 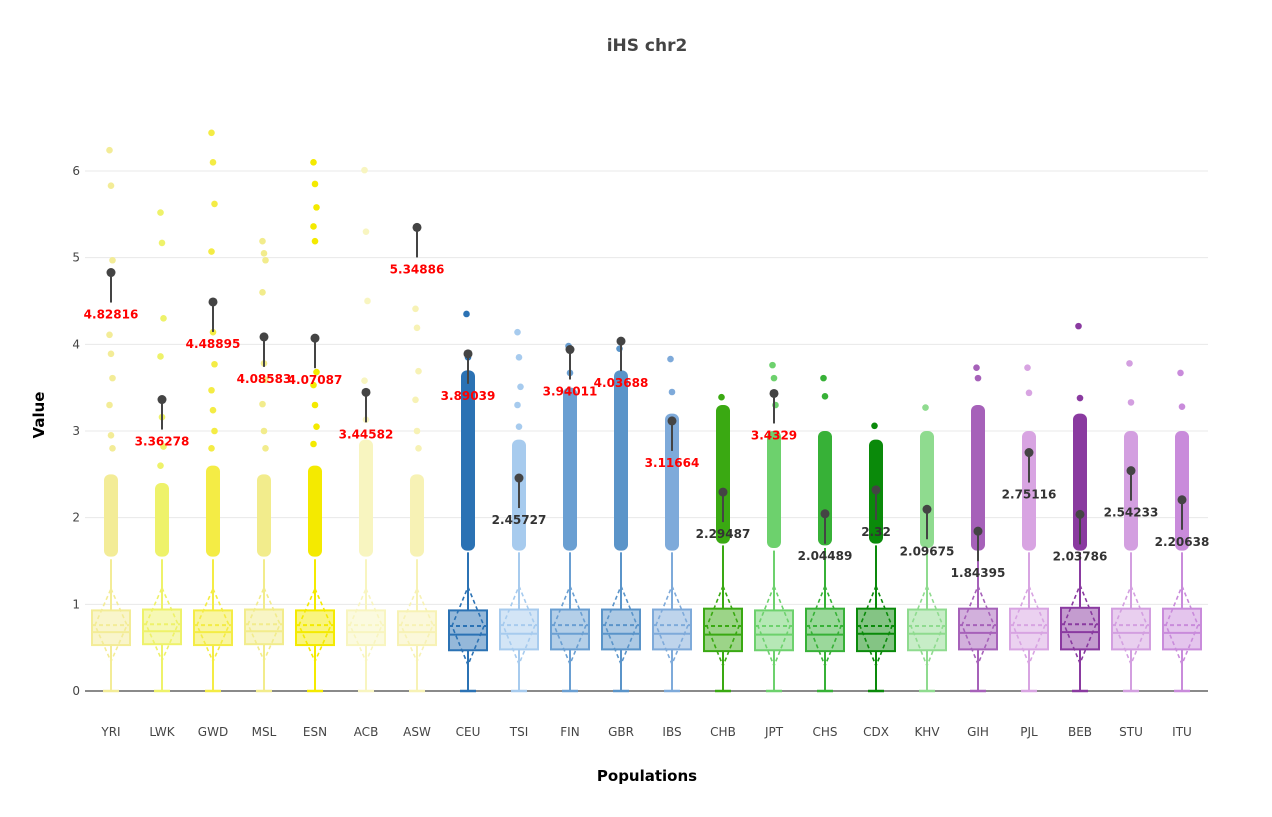 What do you see at coordinates (1029, 495) in the screenshot?
I see `annotation-label: 2.75116` at bounding box center [1029, 495].